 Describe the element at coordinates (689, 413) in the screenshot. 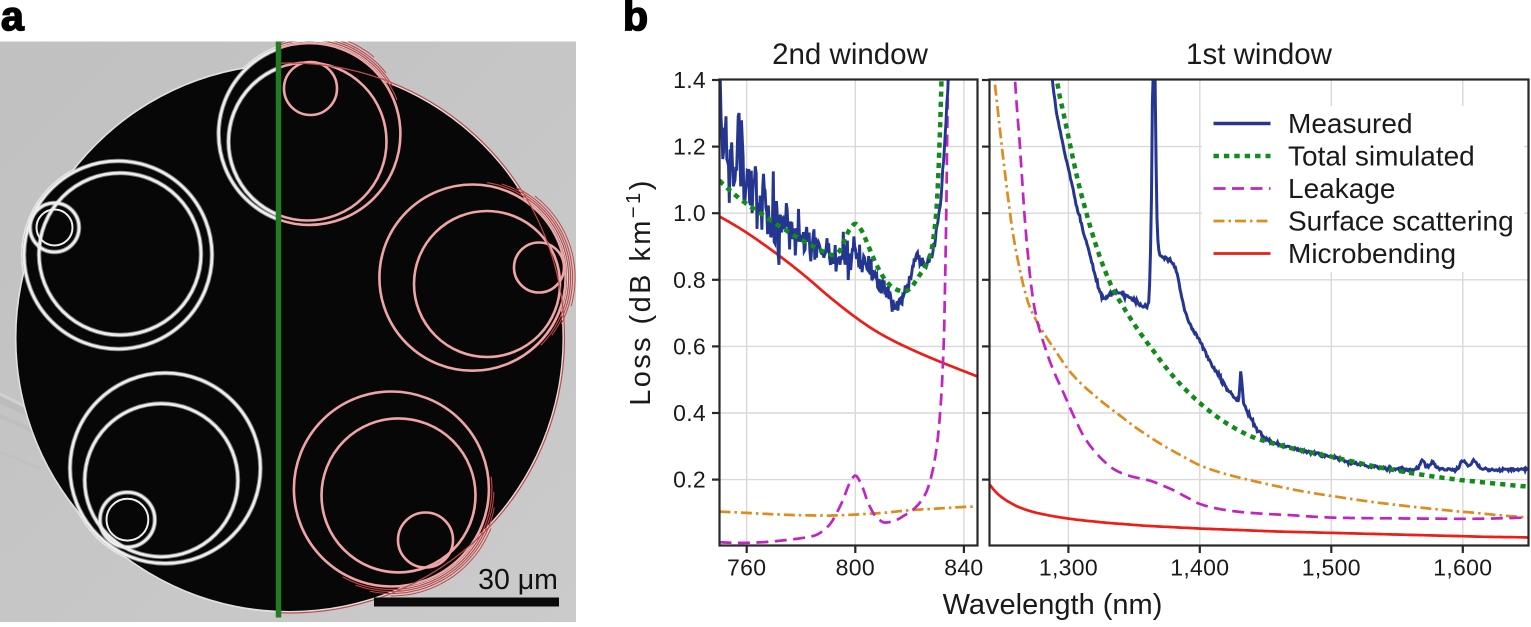

I see `svg-text: 0.4` at that location.